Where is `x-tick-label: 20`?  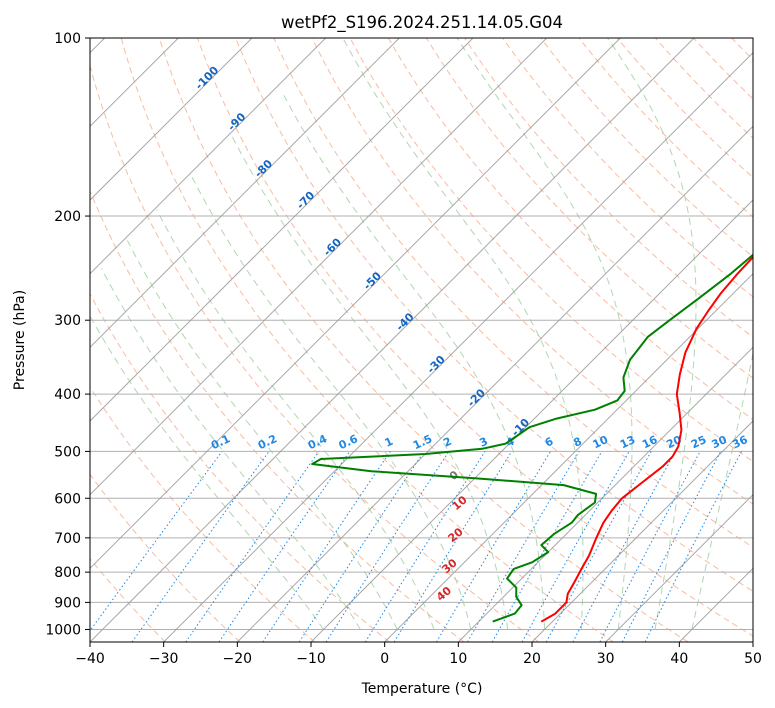
x-tick-label: 20 is located at coordinates (532, 659).